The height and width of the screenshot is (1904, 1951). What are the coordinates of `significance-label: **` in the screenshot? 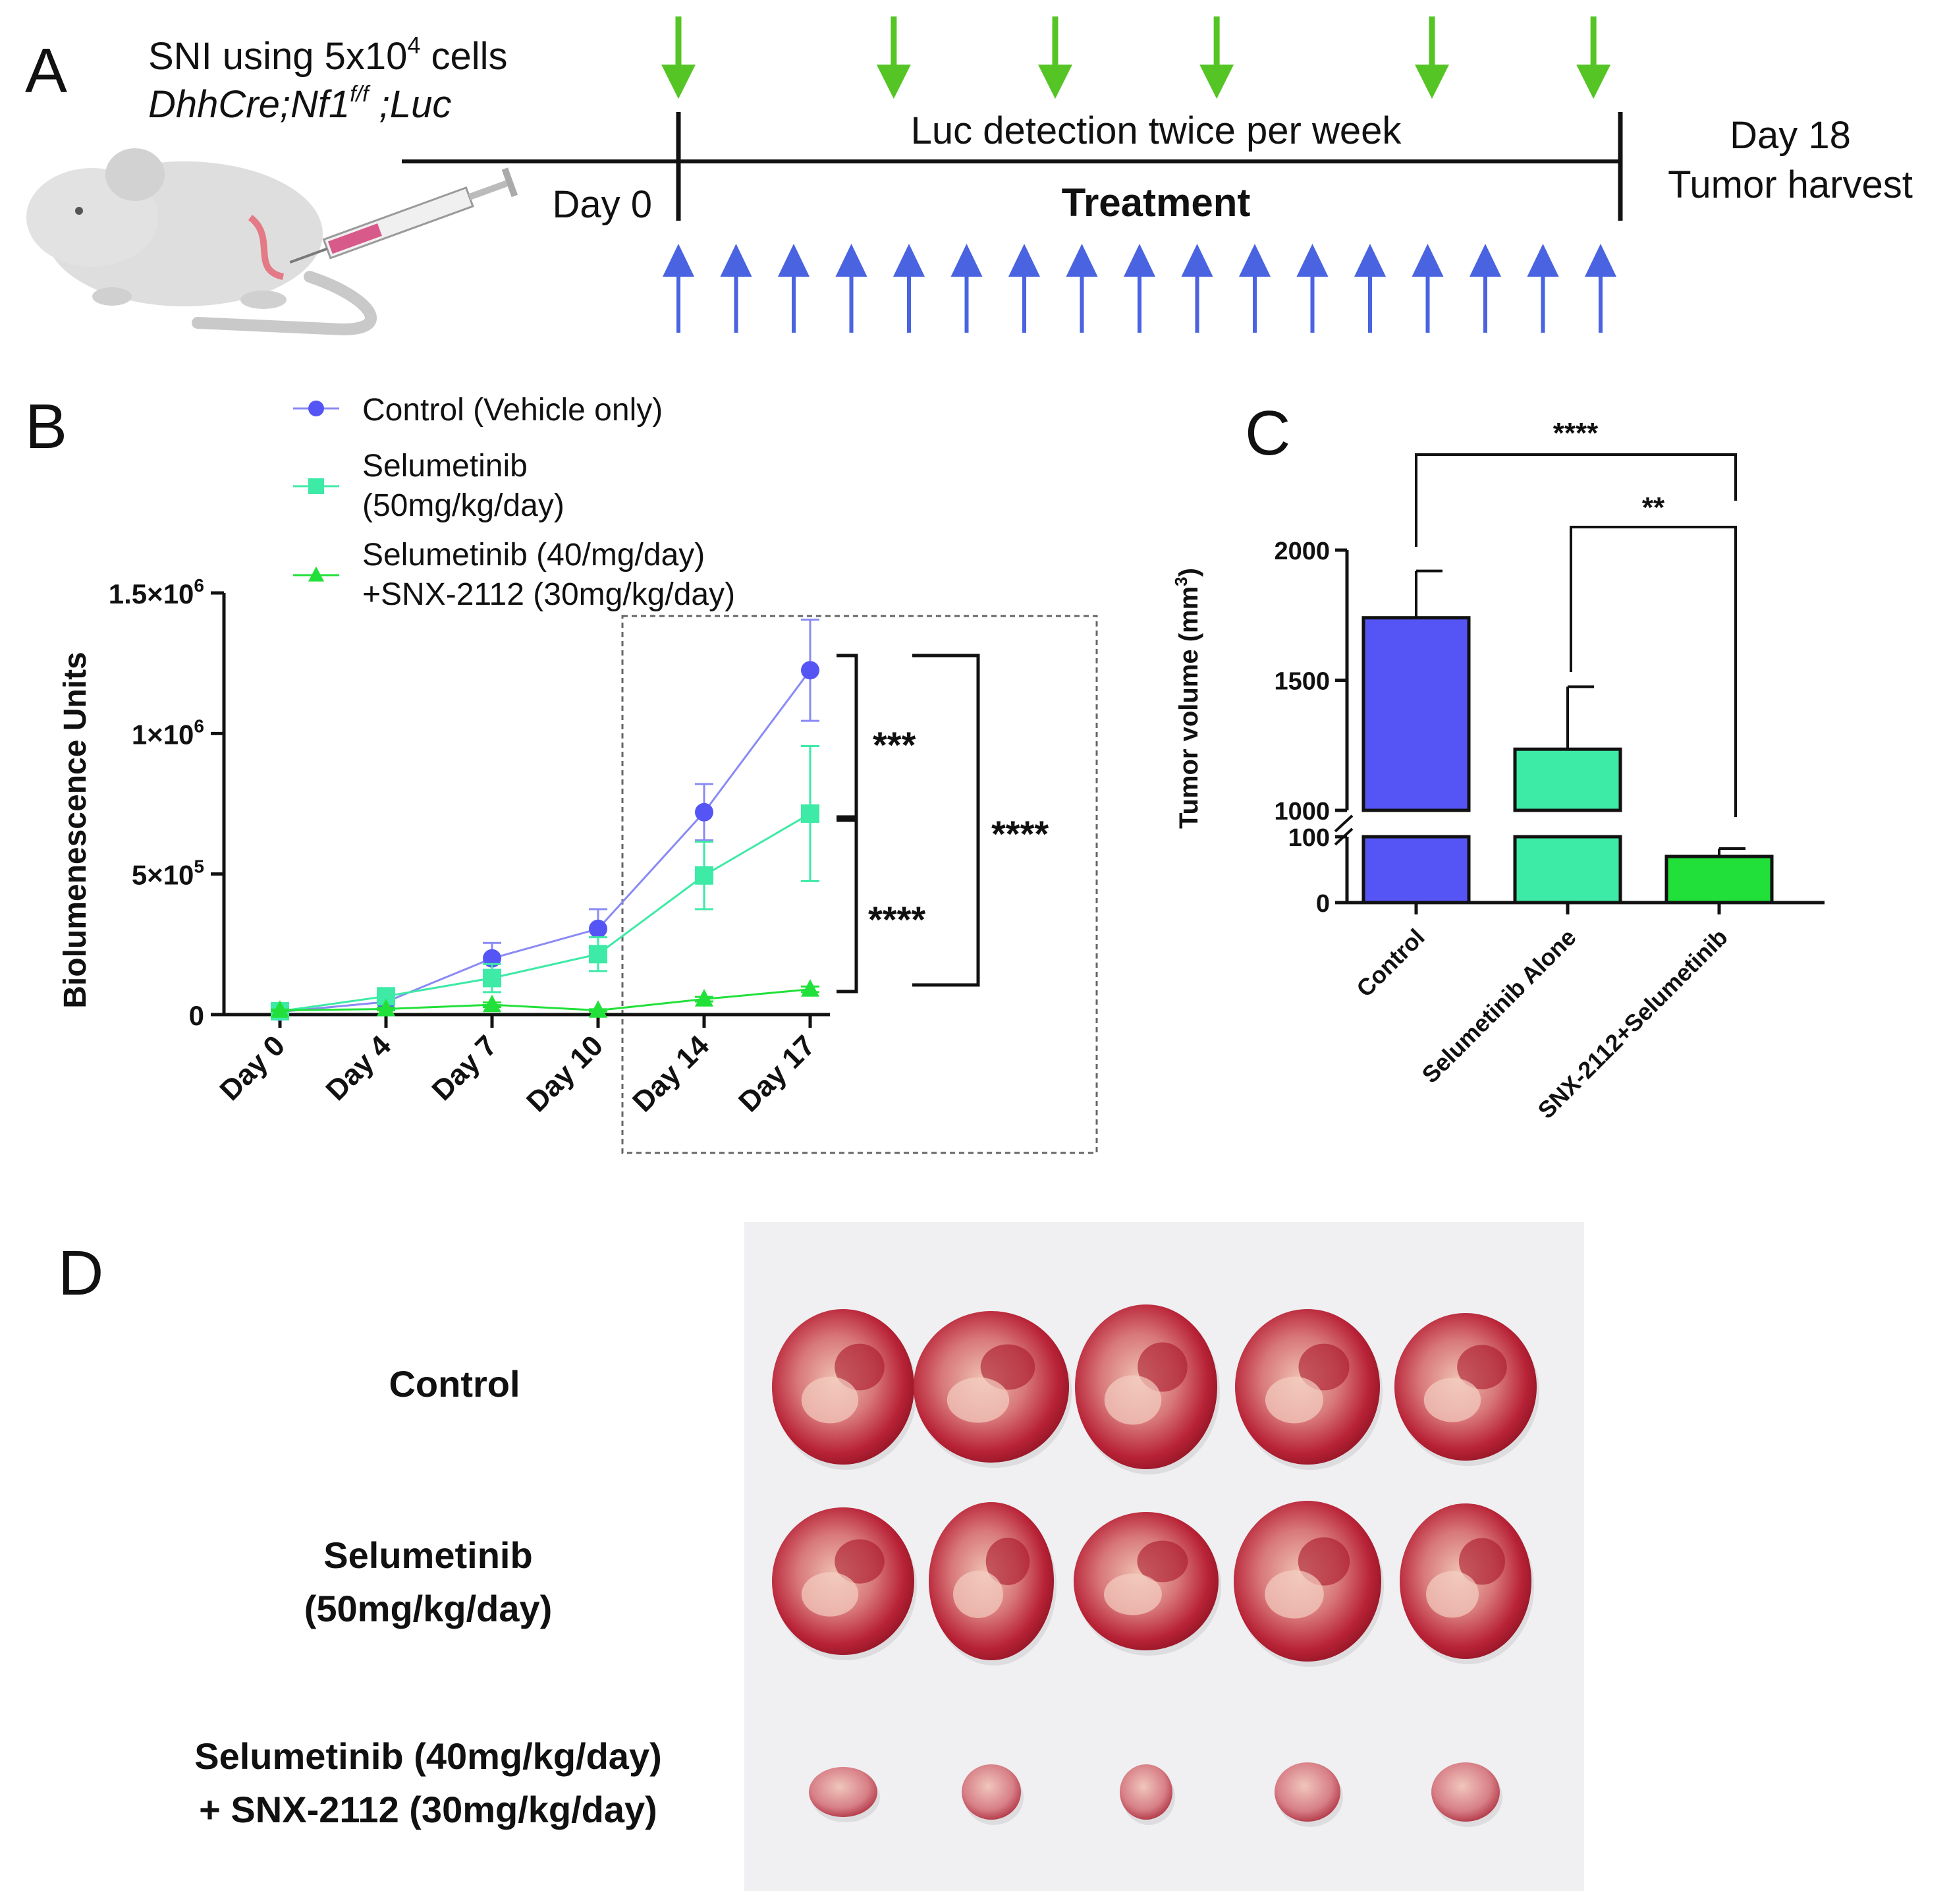 It's located at (1654, 507).